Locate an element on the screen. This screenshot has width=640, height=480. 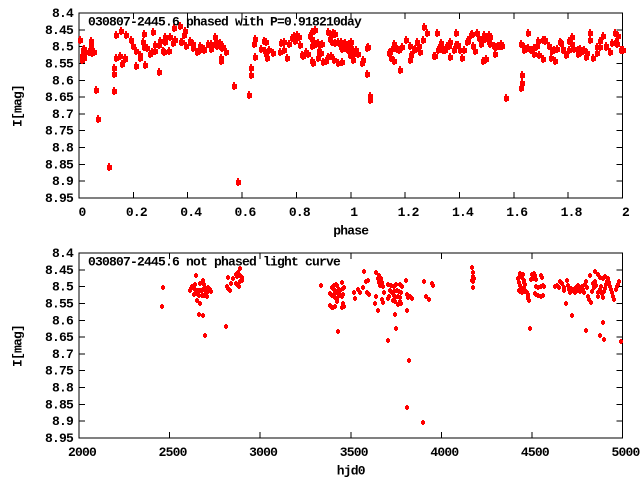
svg-text: 3500 is located at coordinates (354, 452).